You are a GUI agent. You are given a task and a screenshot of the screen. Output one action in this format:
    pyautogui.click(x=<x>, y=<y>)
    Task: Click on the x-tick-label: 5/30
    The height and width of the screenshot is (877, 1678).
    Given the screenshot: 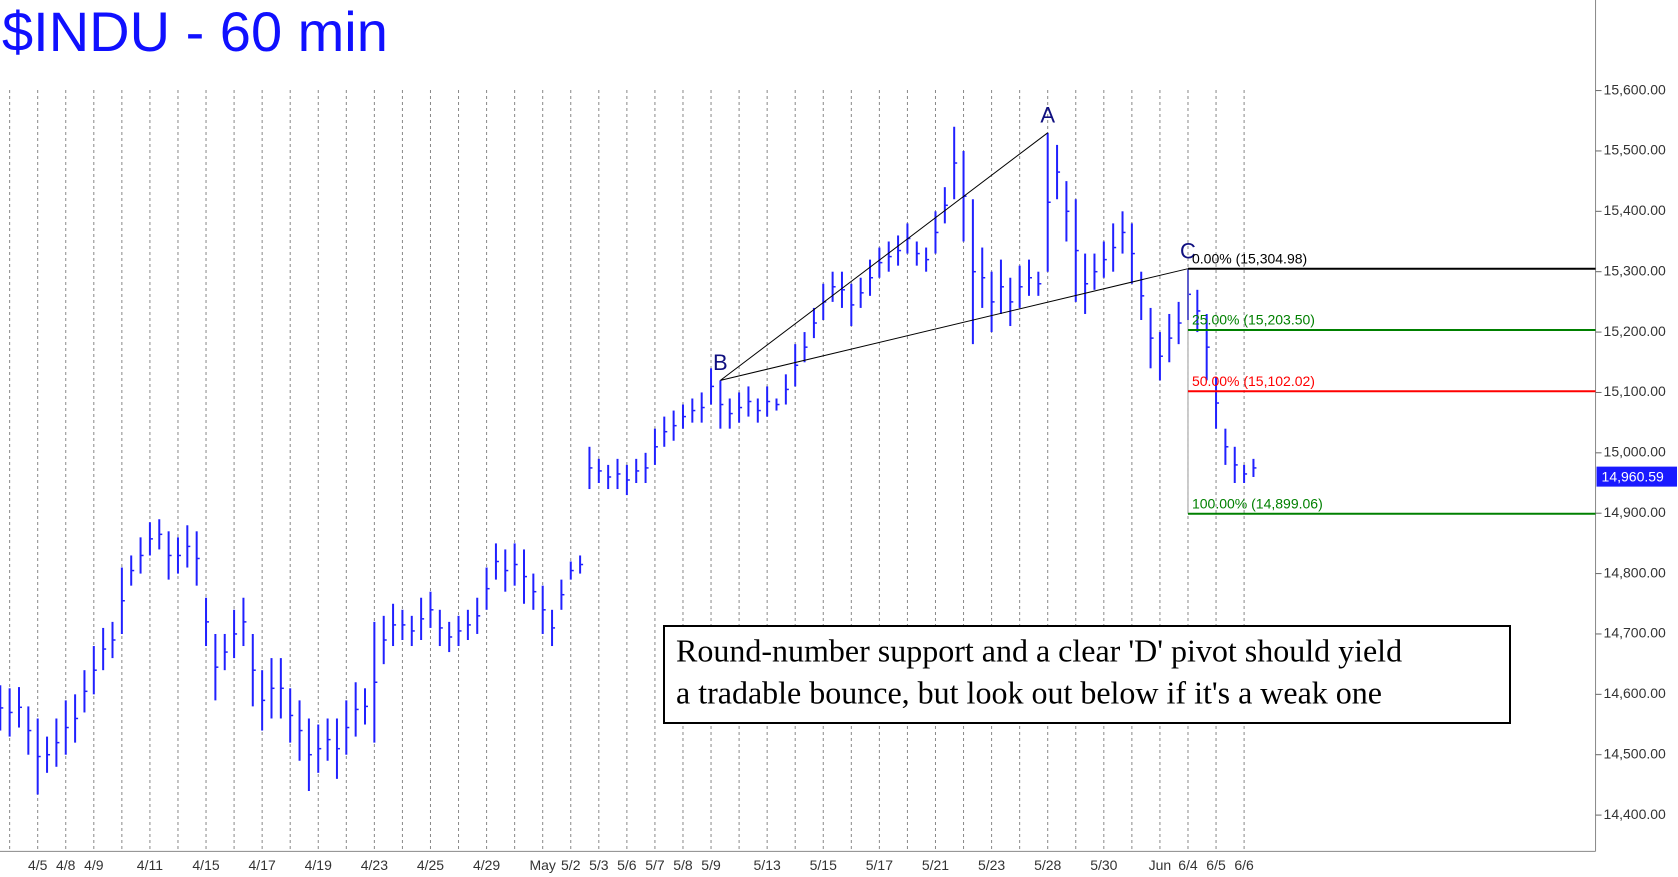 What is the action you would take?
    pyautogui.click(x=1103, y=865)
    